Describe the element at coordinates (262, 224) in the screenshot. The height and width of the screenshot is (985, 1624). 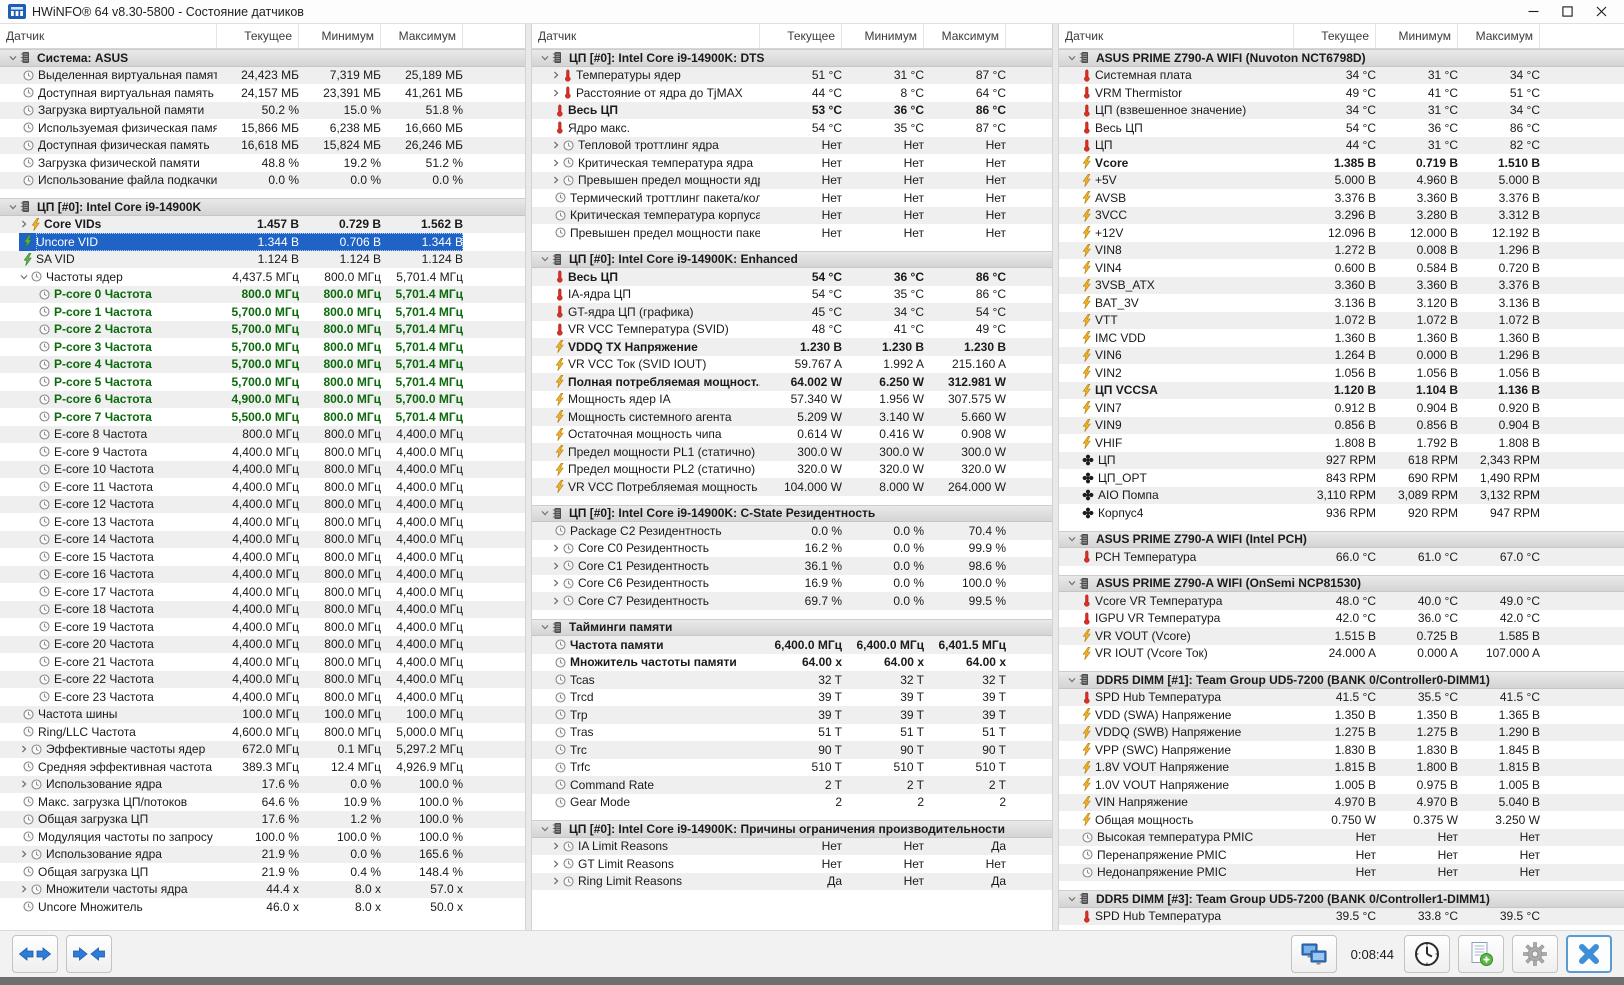
I see `sensor-row: Core VIDs 1.457 В 0.729 В 1.562 В` at that location.